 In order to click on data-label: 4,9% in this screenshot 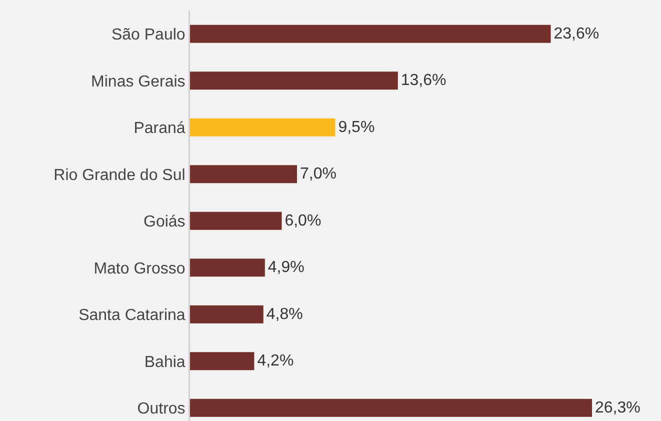, I will do `click(286, 267)`.